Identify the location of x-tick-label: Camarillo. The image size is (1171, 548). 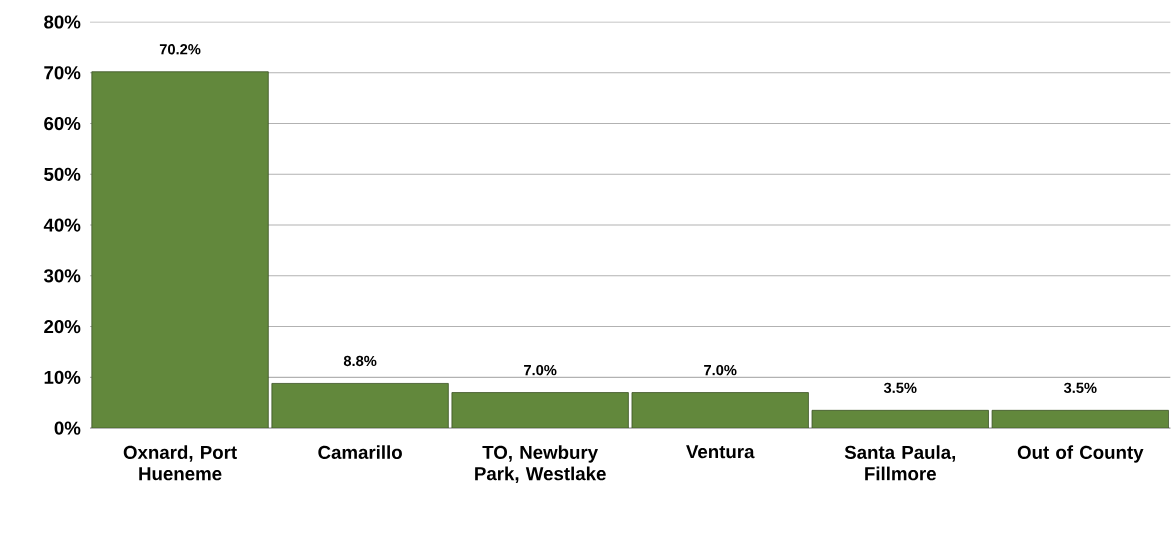
(360, 452).